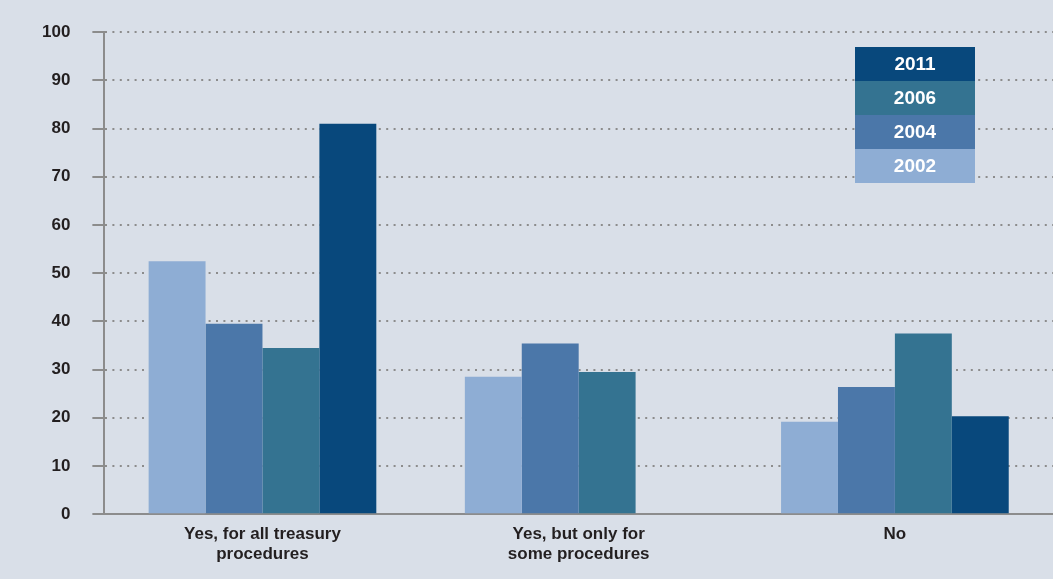 Image resolution: width=1053 pixels, height=579 pixels. What do you see at coordinates (895, 534) in the screenshot?
I see `x-tick-label: No` at bounding box center [895, 534].